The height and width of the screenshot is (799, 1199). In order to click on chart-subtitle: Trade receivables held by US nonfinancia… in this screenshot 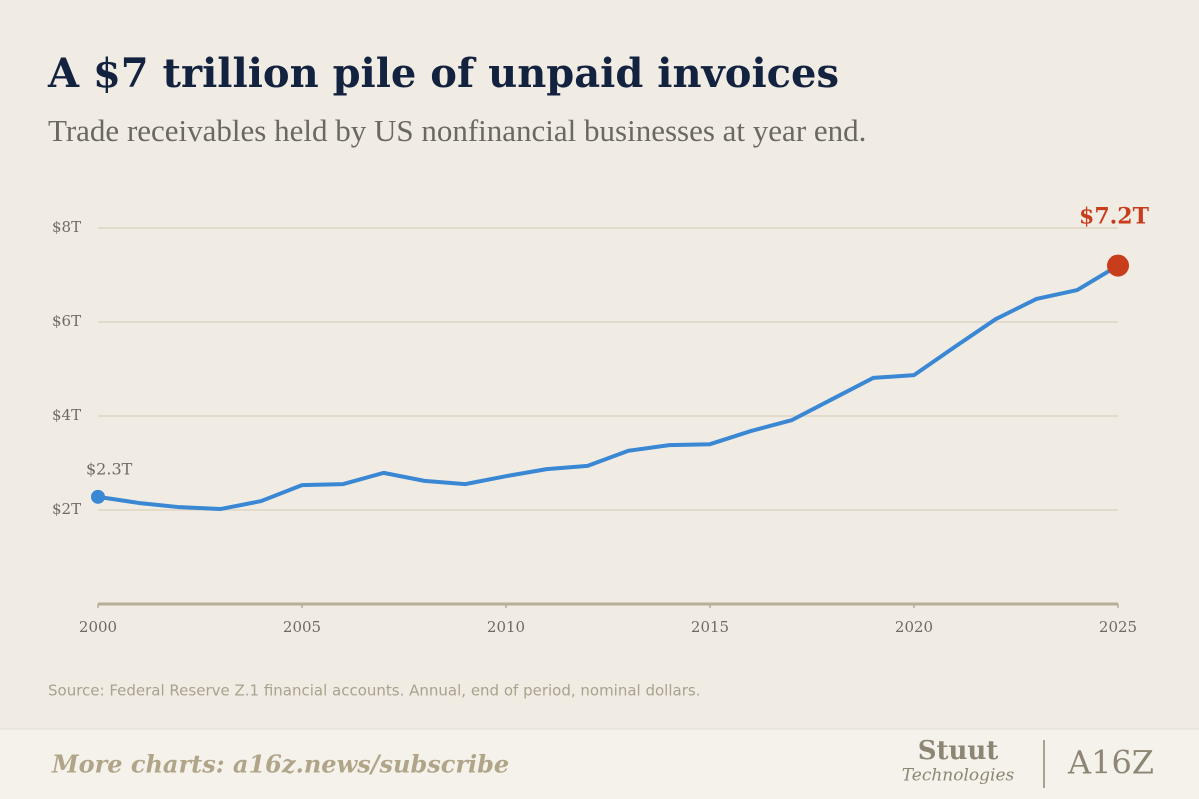, I will do `click(457, 130)`.